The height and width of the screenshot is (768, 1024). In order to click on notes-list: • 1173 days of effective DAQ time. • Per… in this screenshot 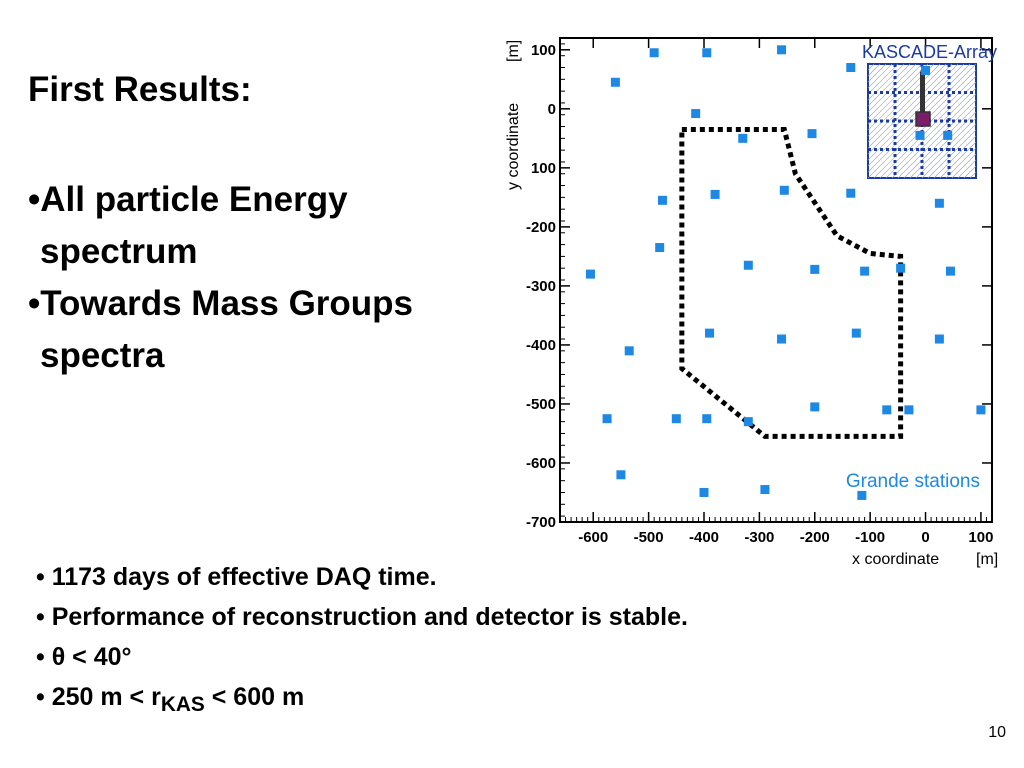, I will do `click(362, 641)`.